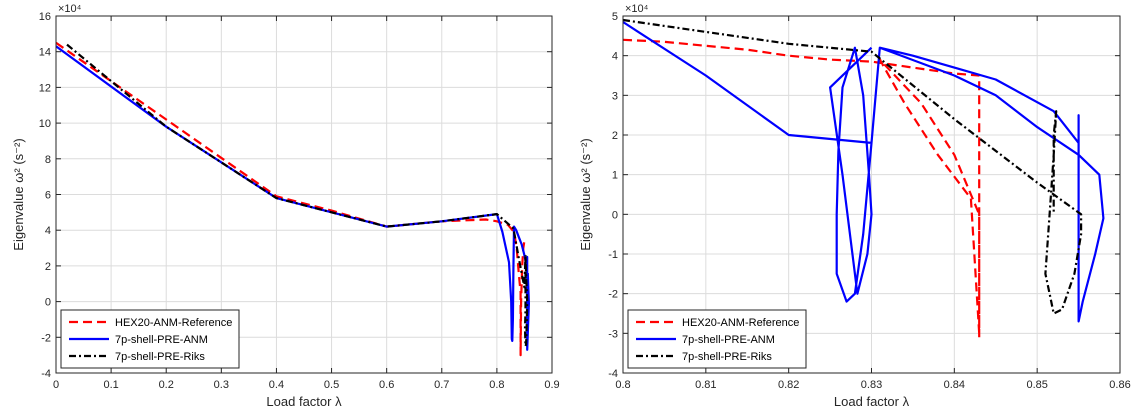  What do you see at coordinates (48, 196) in the screenshot?
I see `y-tick-label: 6` at bounding box center [48, 196].